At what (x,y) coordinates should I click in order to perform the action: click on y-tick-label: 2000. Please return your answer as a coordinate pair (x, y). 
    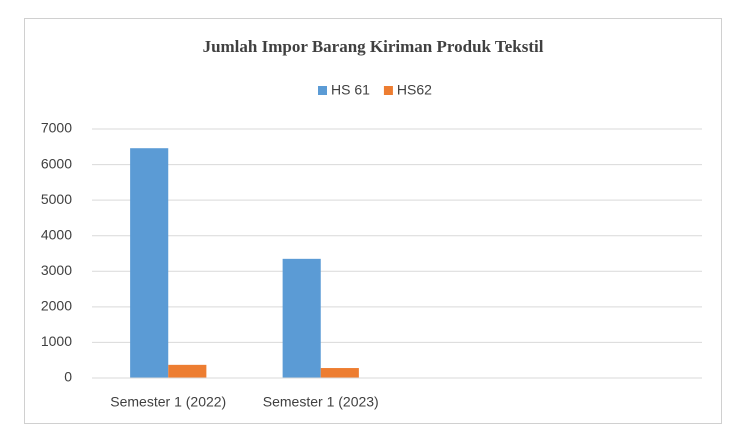
    Looking at the image, I should click on (56, 306).